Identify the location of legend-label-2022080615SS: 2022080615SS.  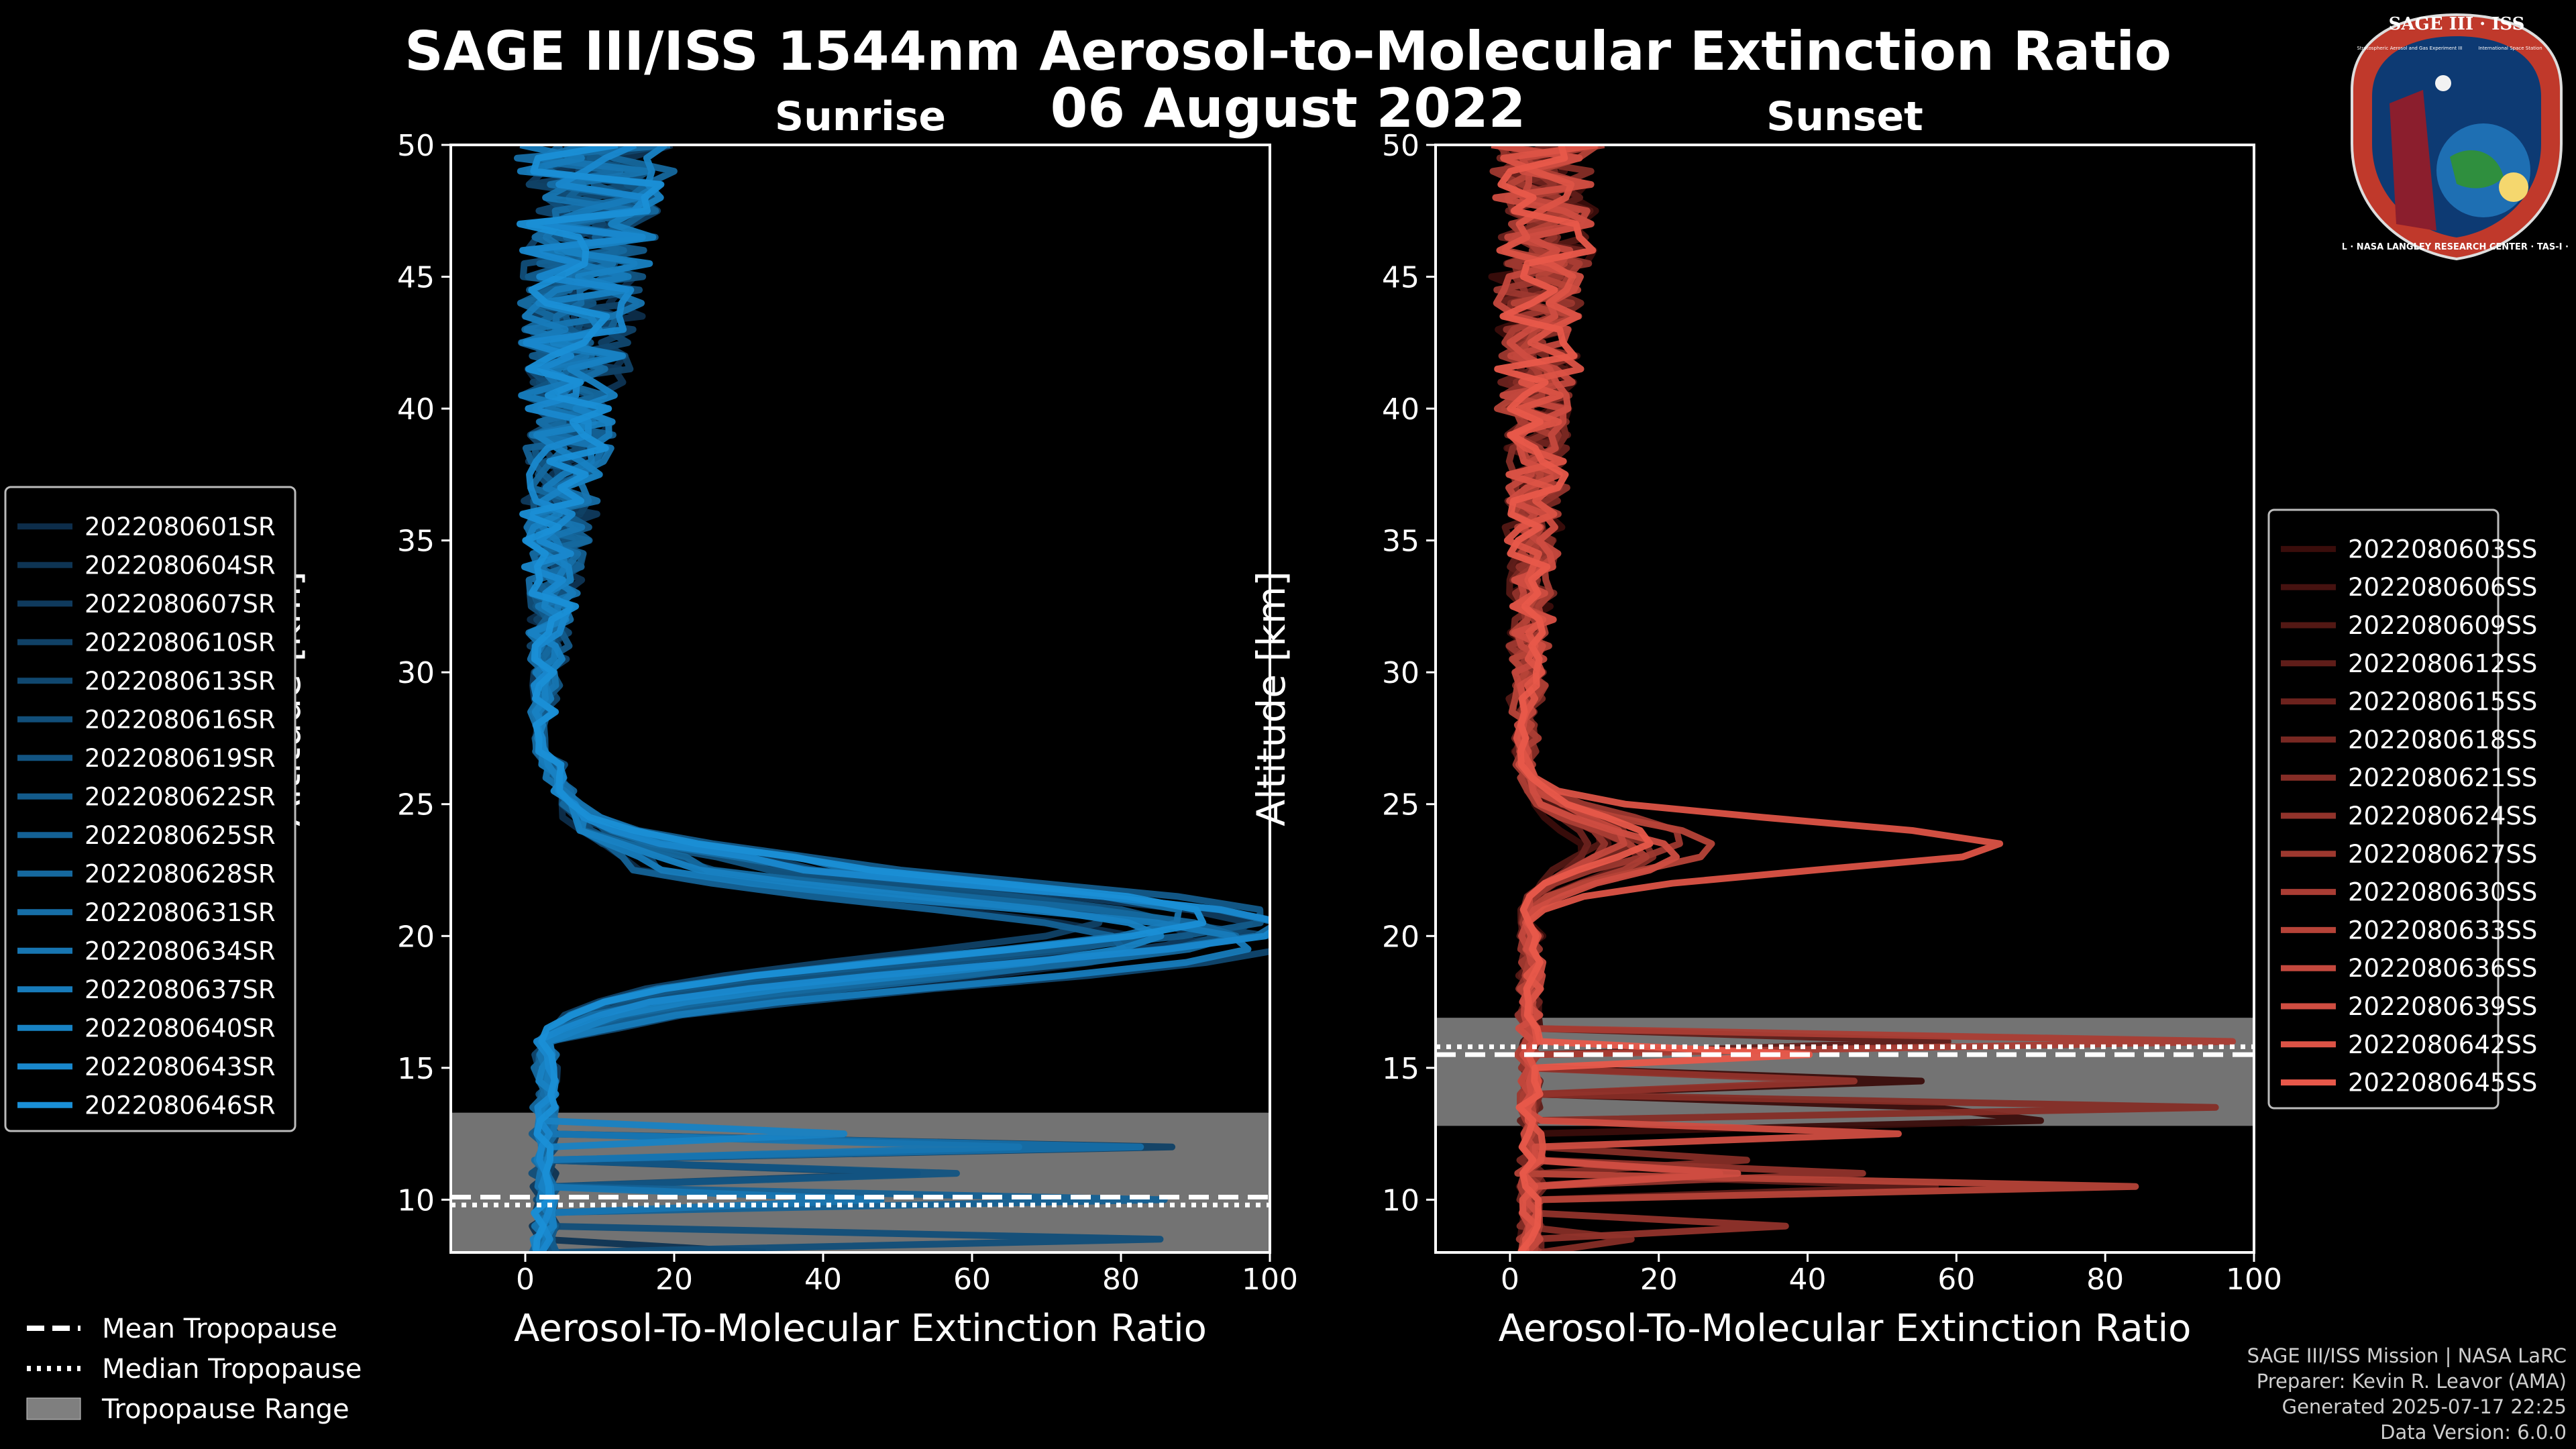
(2442, 702).